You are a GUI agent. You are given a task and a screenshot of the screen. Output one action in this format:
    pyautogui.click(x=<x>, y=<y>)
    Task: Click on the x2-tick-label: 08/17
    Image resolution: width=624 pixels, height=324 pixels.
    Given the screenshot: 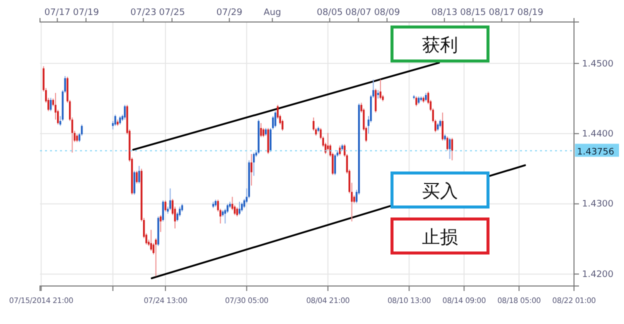 What is the action you would take?
    pyautogui.click(x=501, y=13)
    